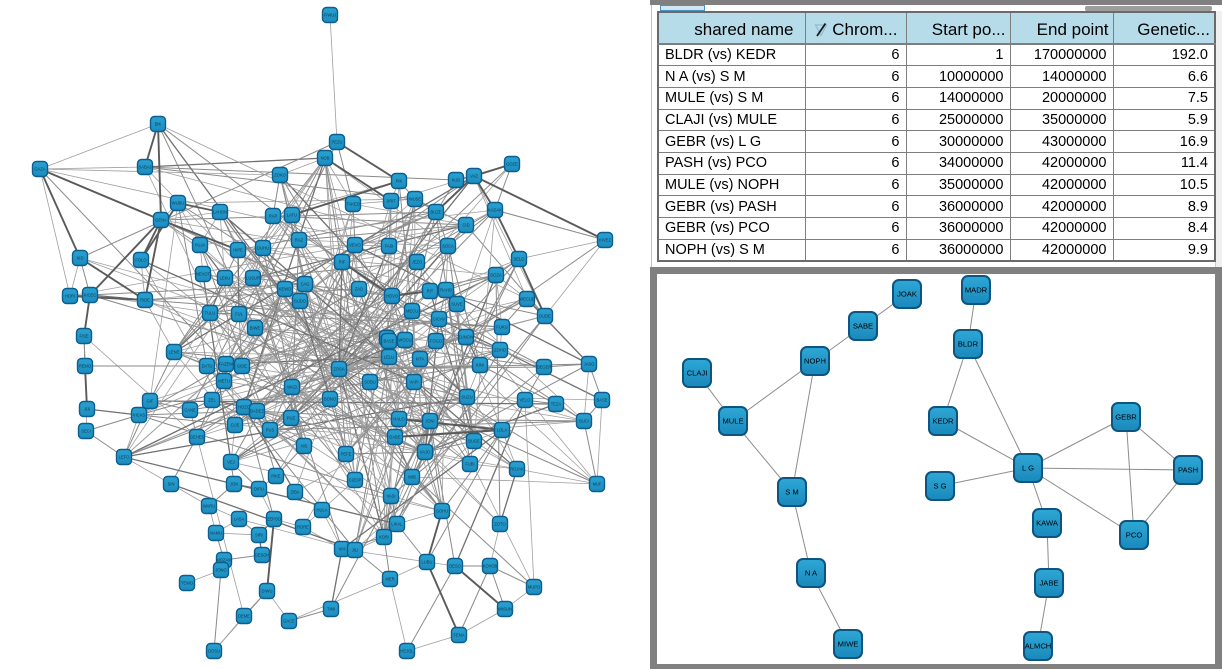 This screenshot has height=669, width=1222. Describe the element at coordinates (342, 262) in the screenshot. I see `svg-text: RIF` at that location.